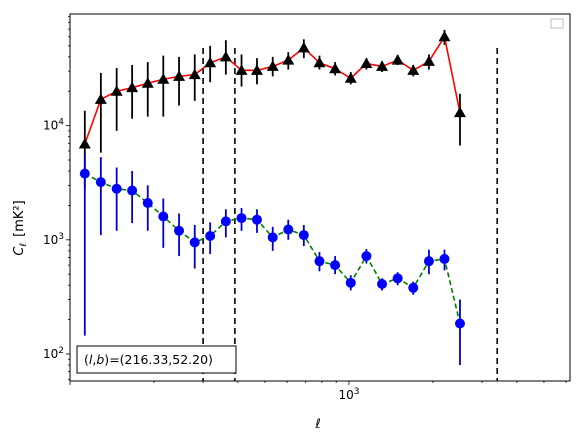  I want to click on legend-box, so click(557, 23).